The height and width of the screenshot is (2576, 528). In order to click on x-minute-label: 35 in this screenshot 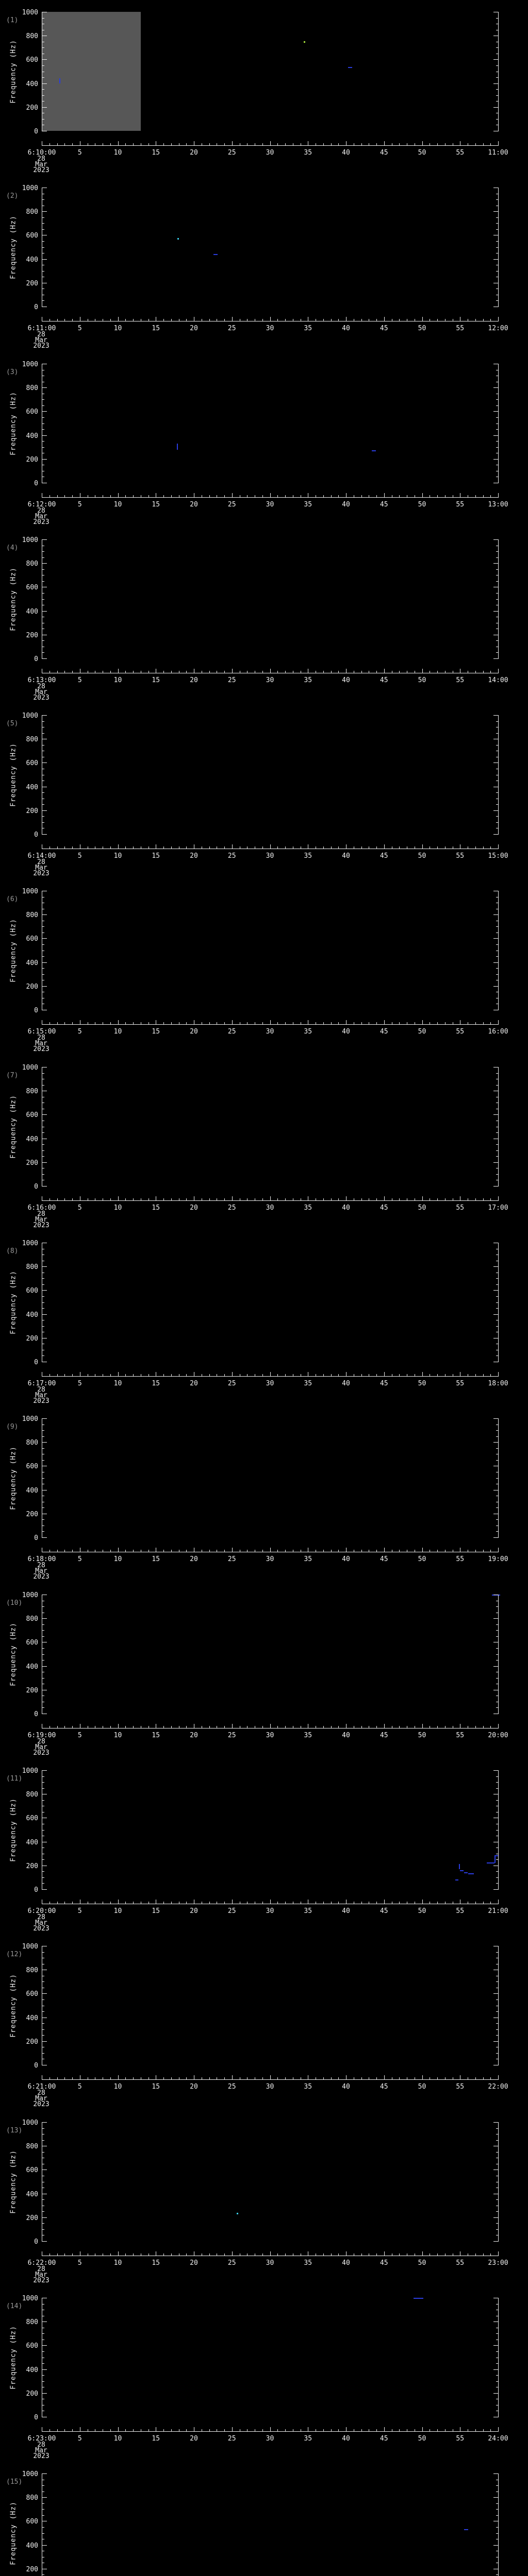, I will do `click(308, 1208)`.